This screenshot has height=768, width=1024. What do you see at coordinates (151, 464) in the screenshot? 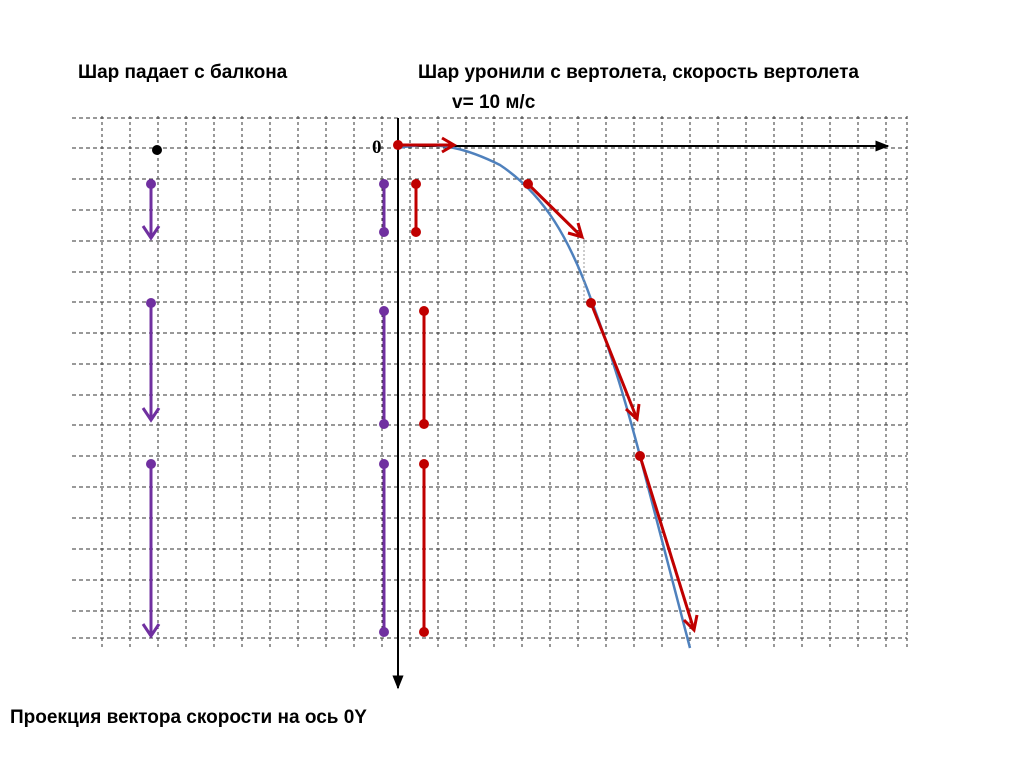
I see `balcony-vector-3-dot` at bounding box center [151, 464].